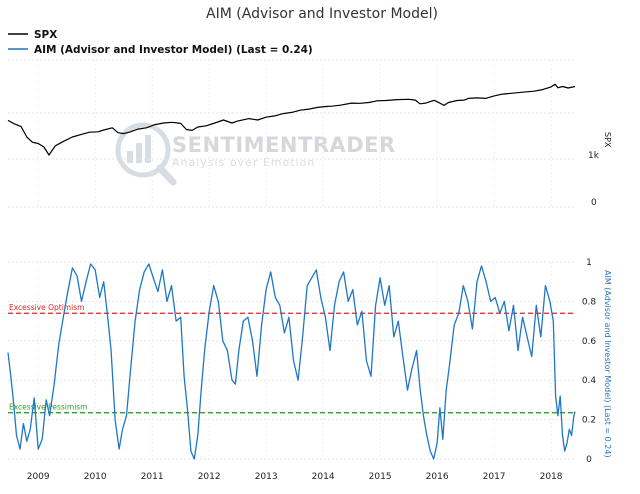 The image size is (640, 494). I want to click on aim-tick-label: 0, so click(589, 460).